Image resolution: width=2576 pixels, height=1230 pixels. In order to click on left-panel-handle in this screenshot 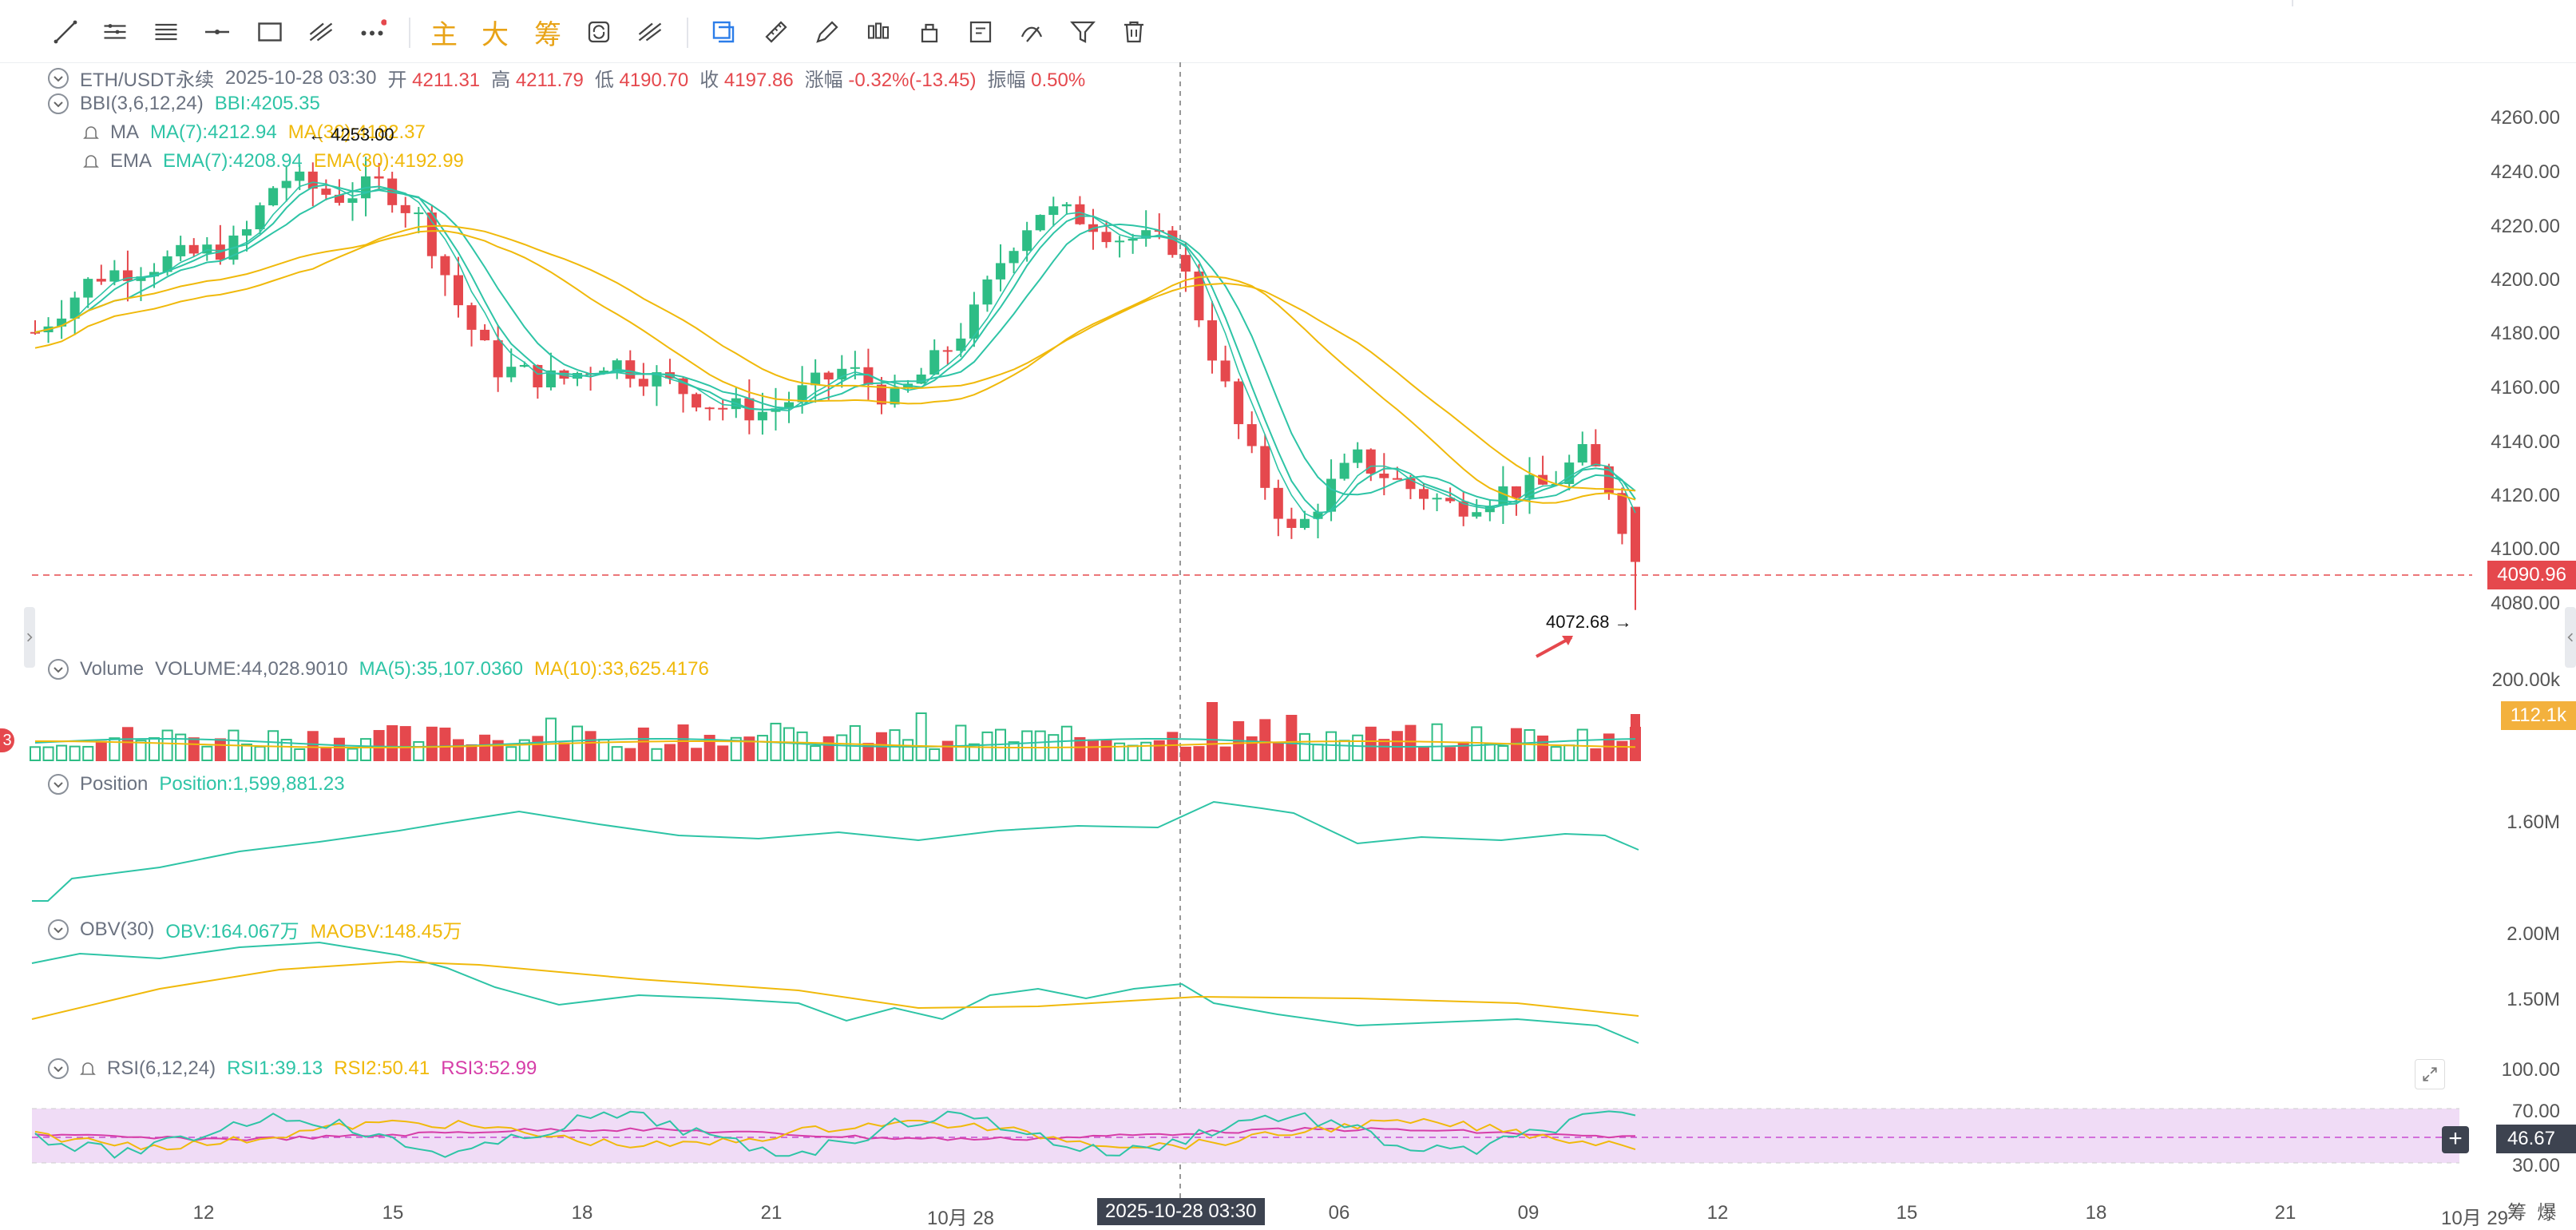, I will do `click(30, 637)`.